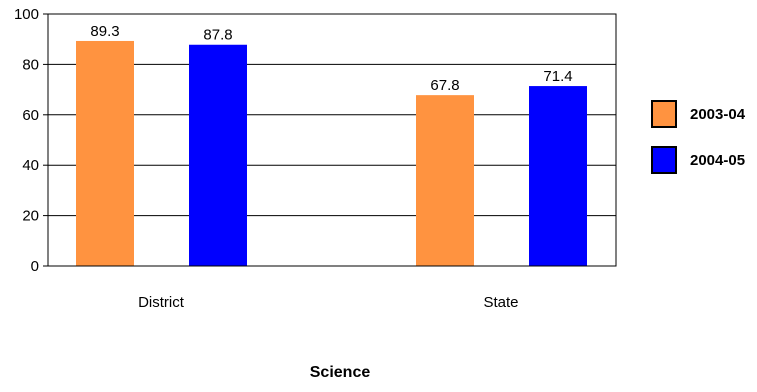 The image size is (757, 392). What do you see at coordinates (500, 302) in the screenshot?
I see `x-tick-label: State` at bounding box center [500, 302].